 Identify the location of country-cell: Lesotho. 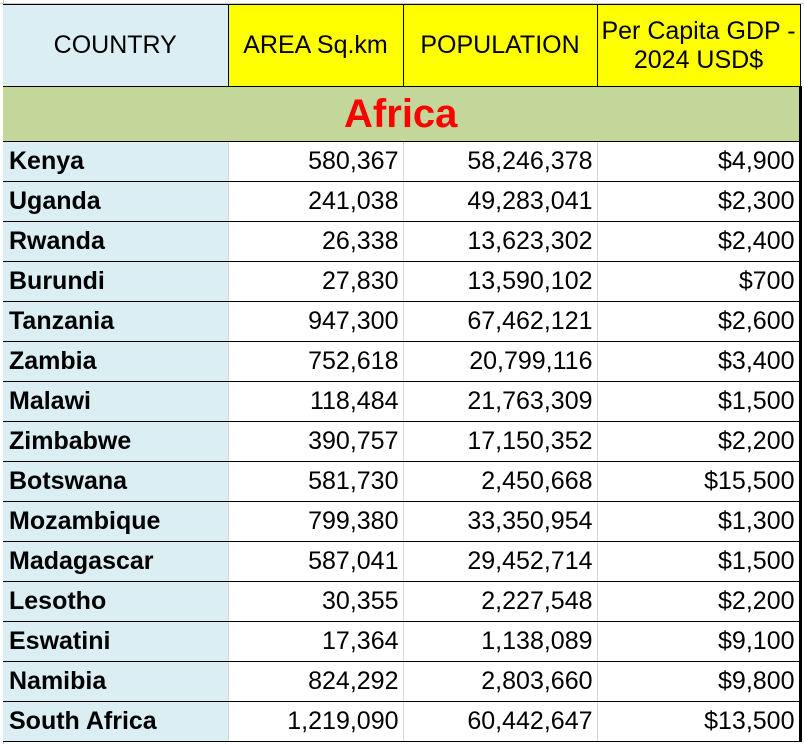
(115, 601).